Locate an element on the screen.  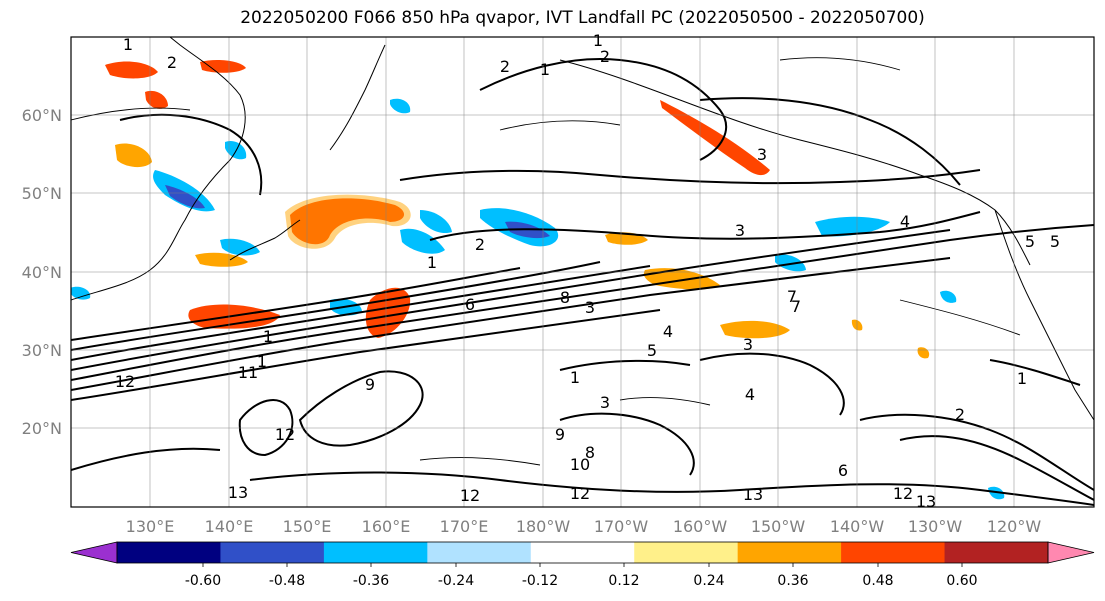
lon-tick-label: 180°W is located at coordinates (543, 526).